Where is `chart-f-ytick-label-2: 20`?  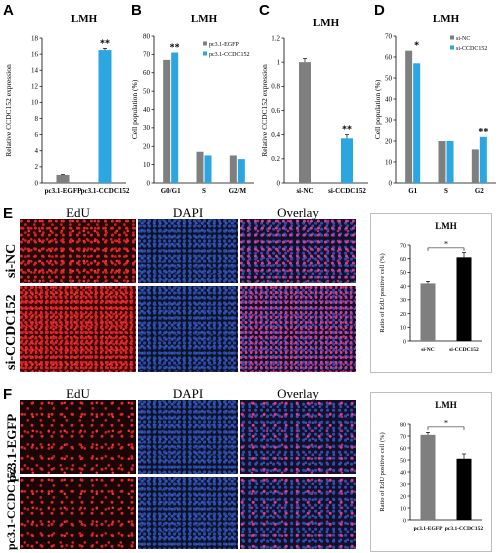
chart-f-ytick-label-2: 20 is located at coordinates (403, 497).